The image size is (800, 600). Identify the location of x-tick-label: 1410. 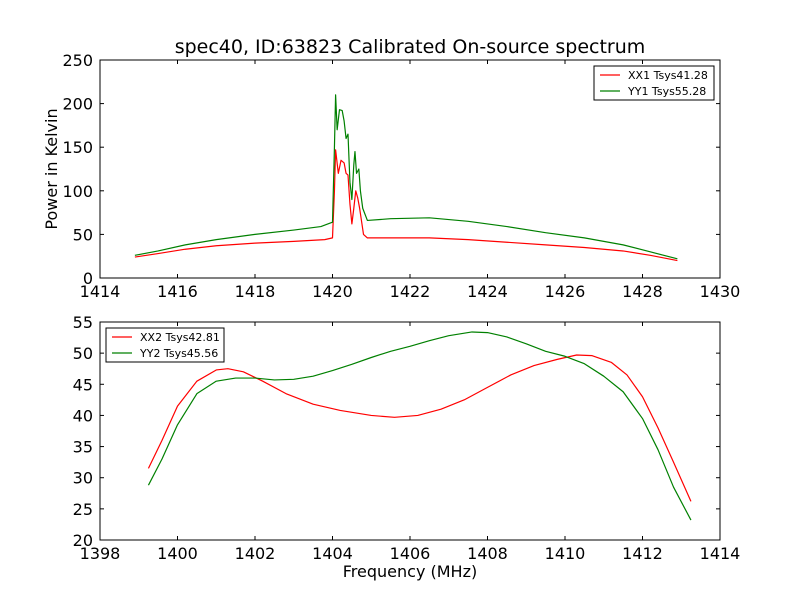
(565, 553).